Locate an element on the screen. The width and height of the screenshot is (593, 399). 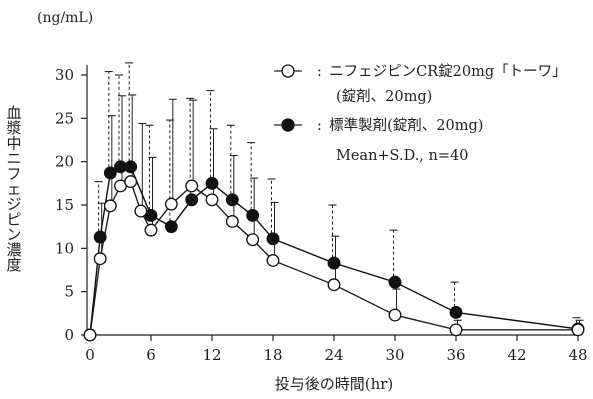
y-tick-label: 5 is located at coordinates (69, 292).